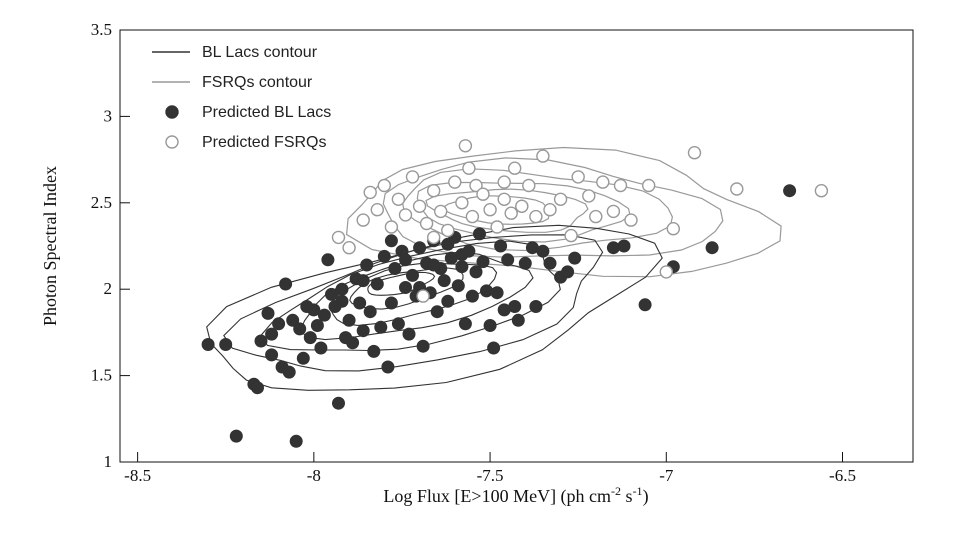 Image resolution: width=954 pixels, height=545 pixels. I want to click on y-tick-label: 3, so click(108, 115).